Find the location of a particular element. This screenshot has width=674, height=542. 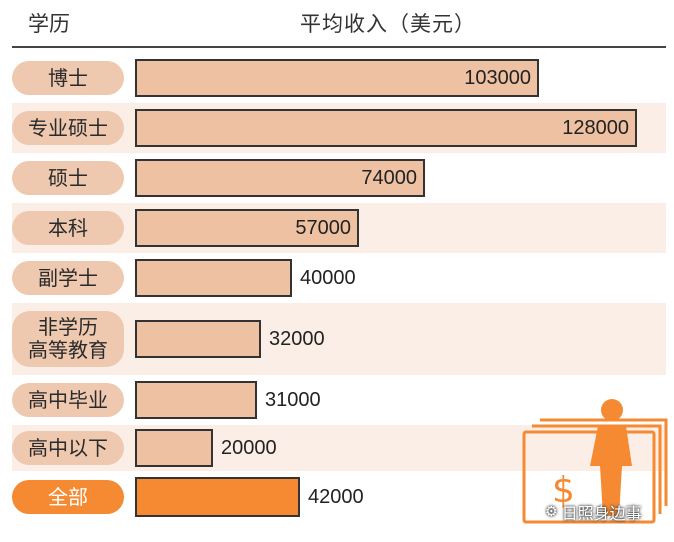

category-label: 硕士 is located at coordinates (68, 178).